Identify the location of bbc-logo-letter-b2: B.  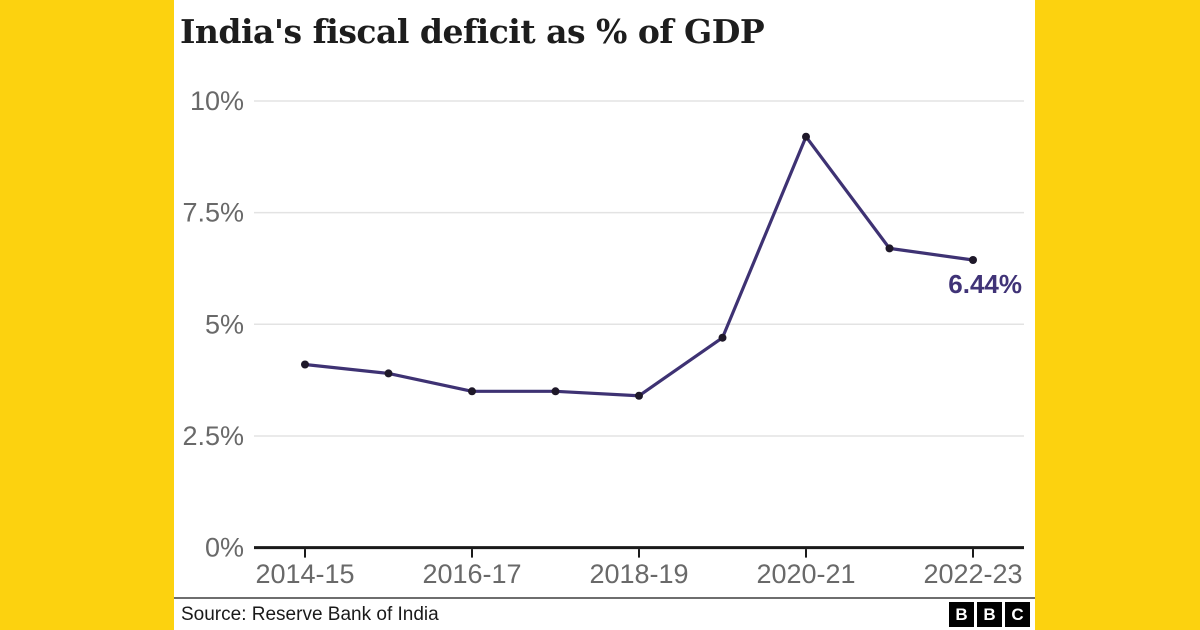
(989, 614).